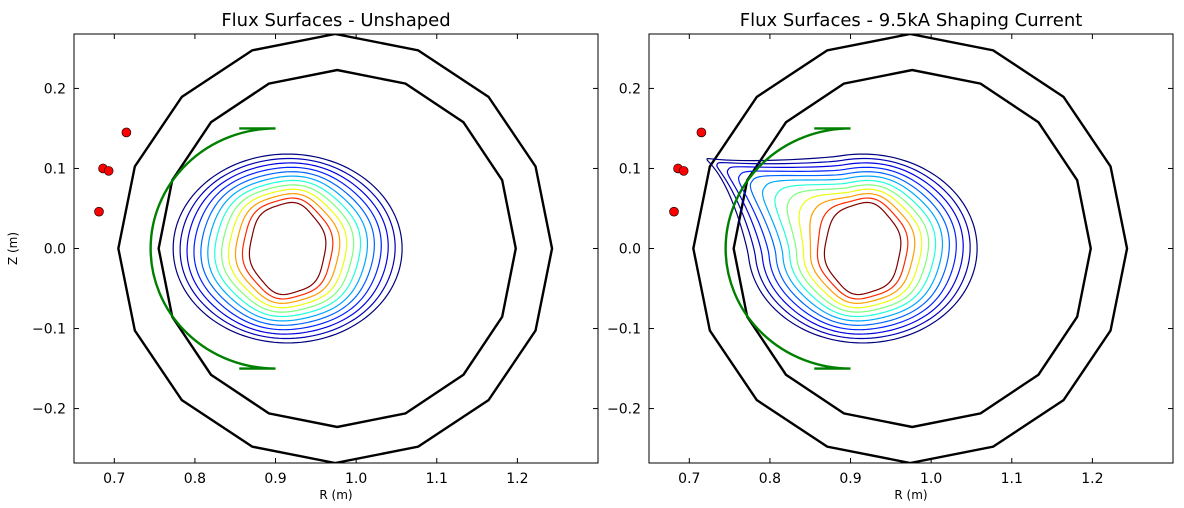  Describe the element at coordinates (911, 20) in the screenshot. I see `chart-title: Flux Surfaces - 9.5kA Shaping Current` at that location.